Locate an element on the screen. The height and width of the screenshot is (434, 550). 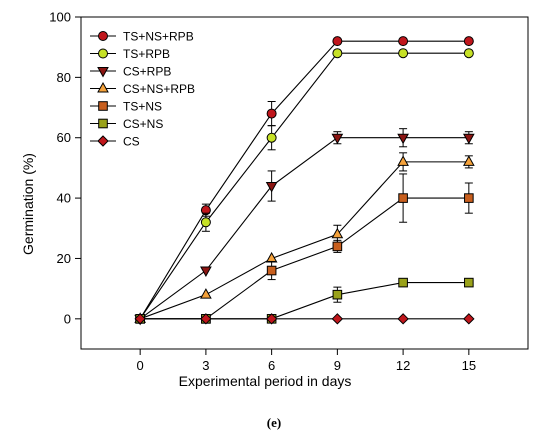
legend-label: CS+NS+RPB is located at coordinates (159, 89).